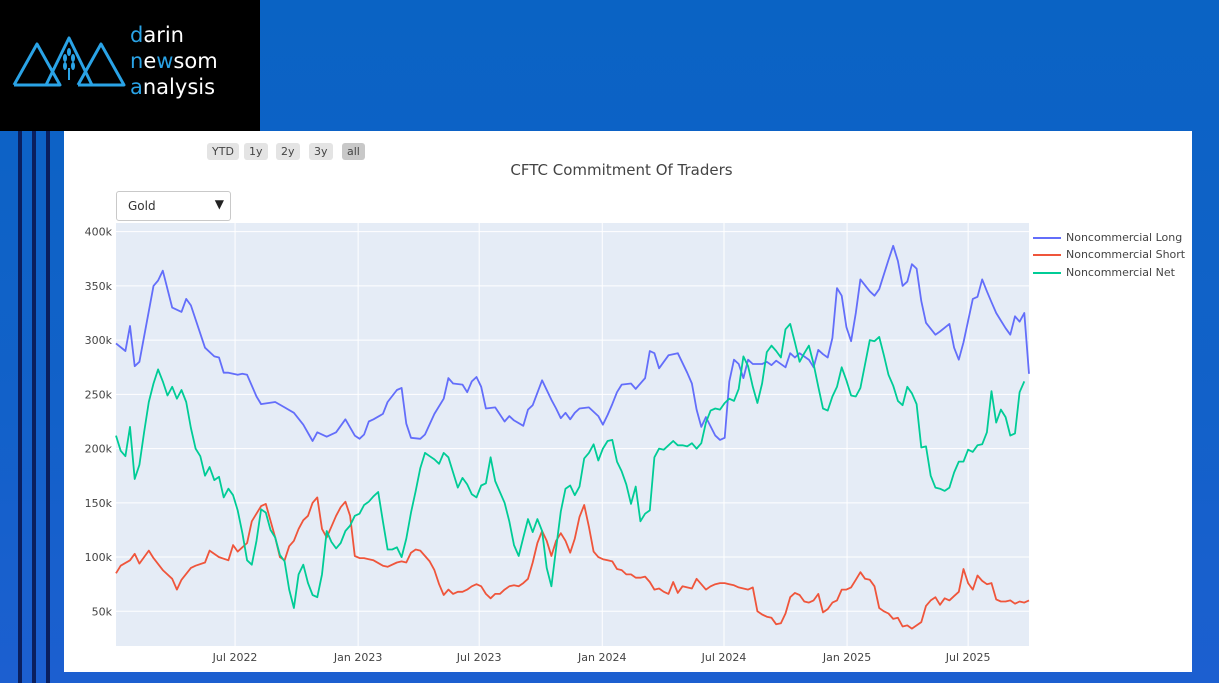  I want to click on x-tick-label: Jul 2022, so click(235, 657).